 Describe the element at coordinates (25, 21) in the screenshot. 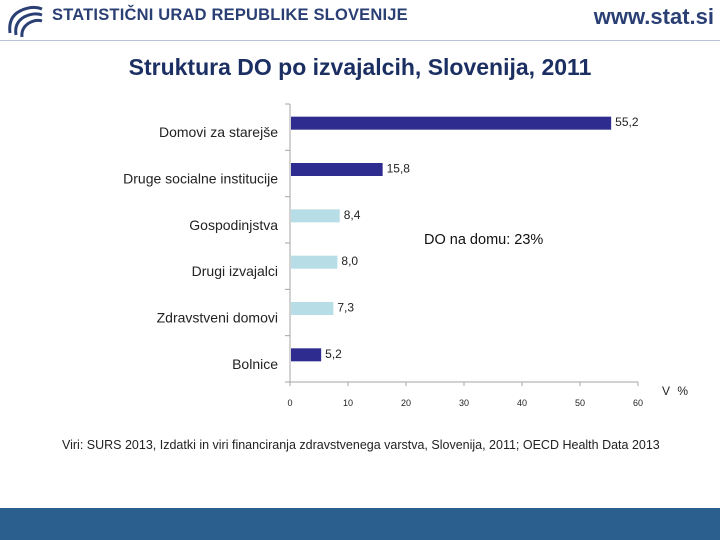

I see `surs-logo-icon` at that location.